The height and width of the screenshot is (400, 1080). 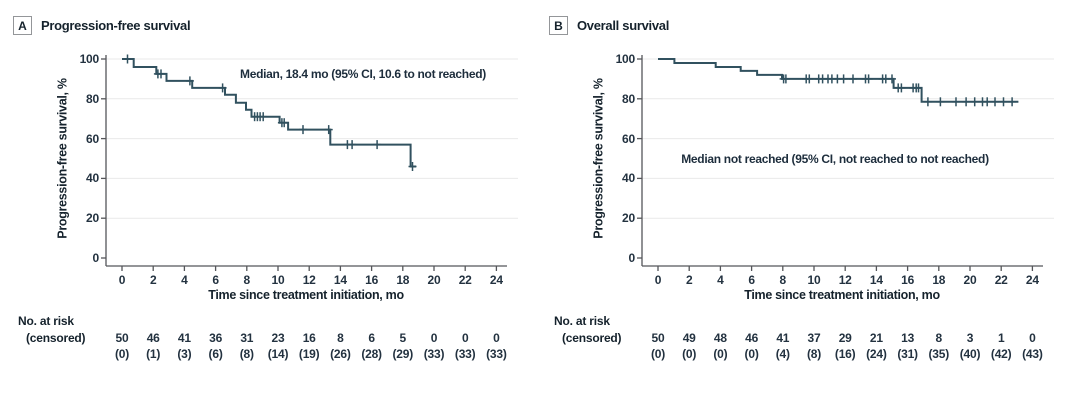 I want to click on x-tick-label: 22, so click(x=1001, y=280).